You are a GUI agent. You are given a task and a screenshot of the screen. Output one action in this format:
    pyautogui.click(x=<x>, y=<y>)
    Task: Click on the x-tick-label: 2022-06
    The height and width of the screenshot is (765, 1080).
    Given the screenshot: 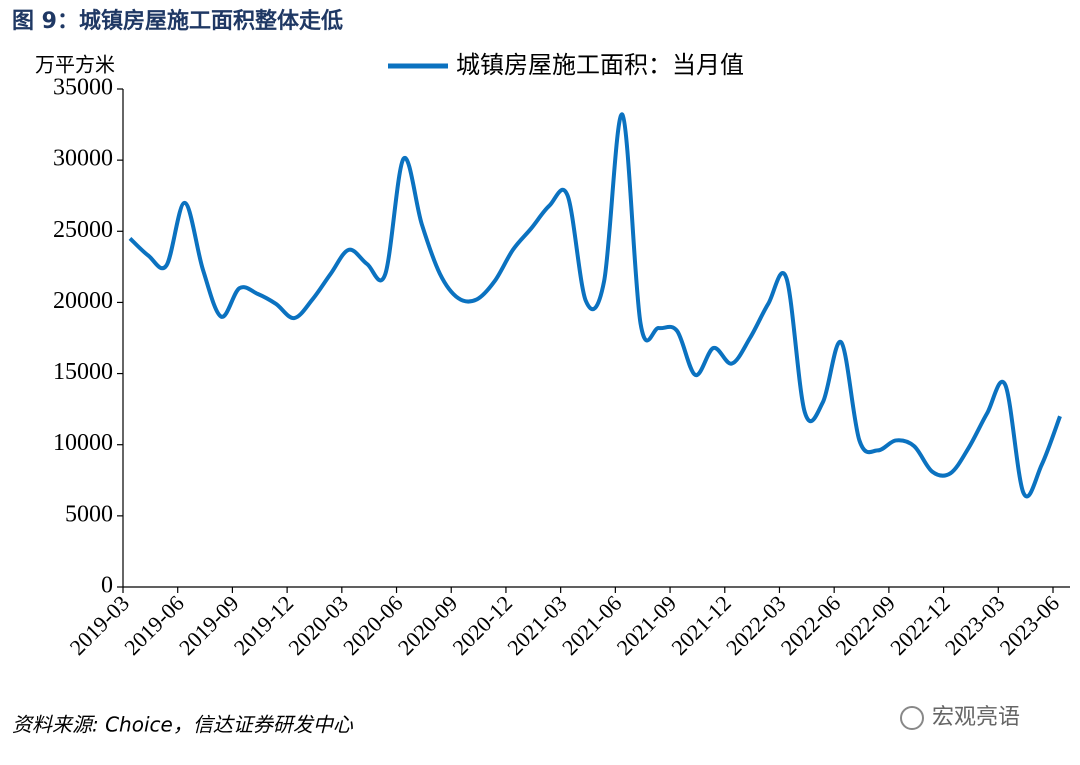 What is the action you would take?
    pyautogui.click(x=811, y=625)
    